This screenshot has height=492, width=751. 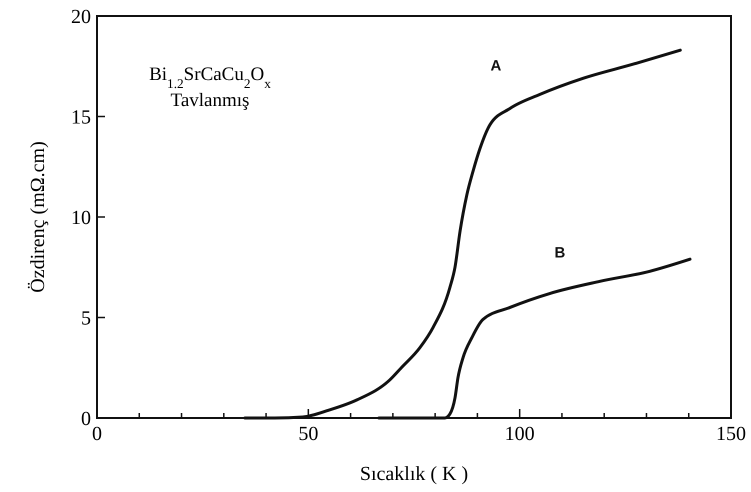 I want to click on x-tick-label: 150, so click(x=731, y=434).